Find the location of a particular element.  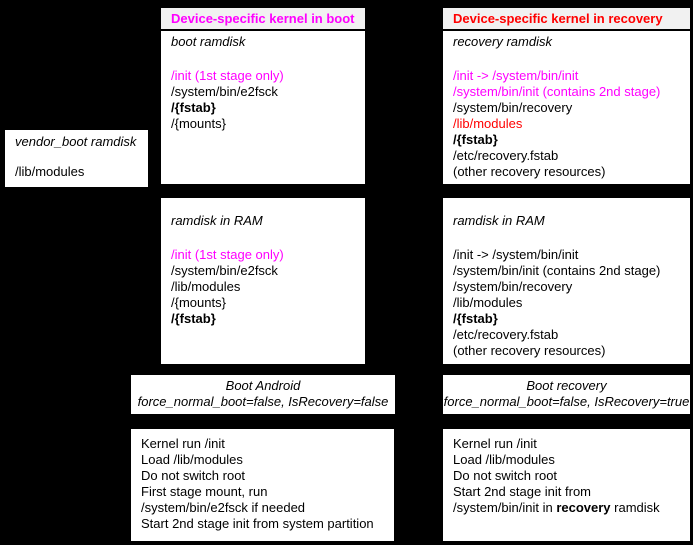

last-step-bold: recovery is located at coordinates (583, 507).